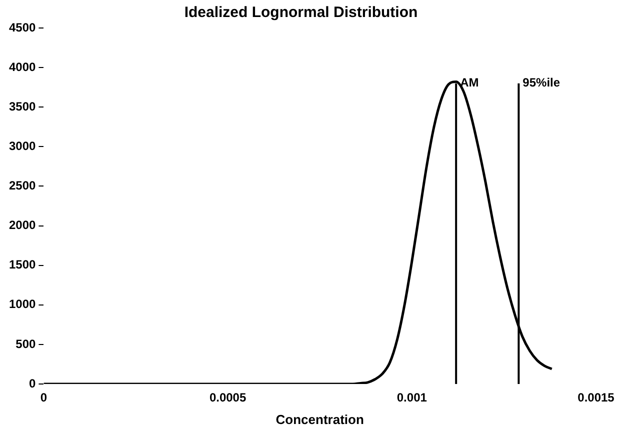 Image resolution: width=626 pixels, height=436 pixels. I want to click on y-tick-label: 2500, so click(22, 185).